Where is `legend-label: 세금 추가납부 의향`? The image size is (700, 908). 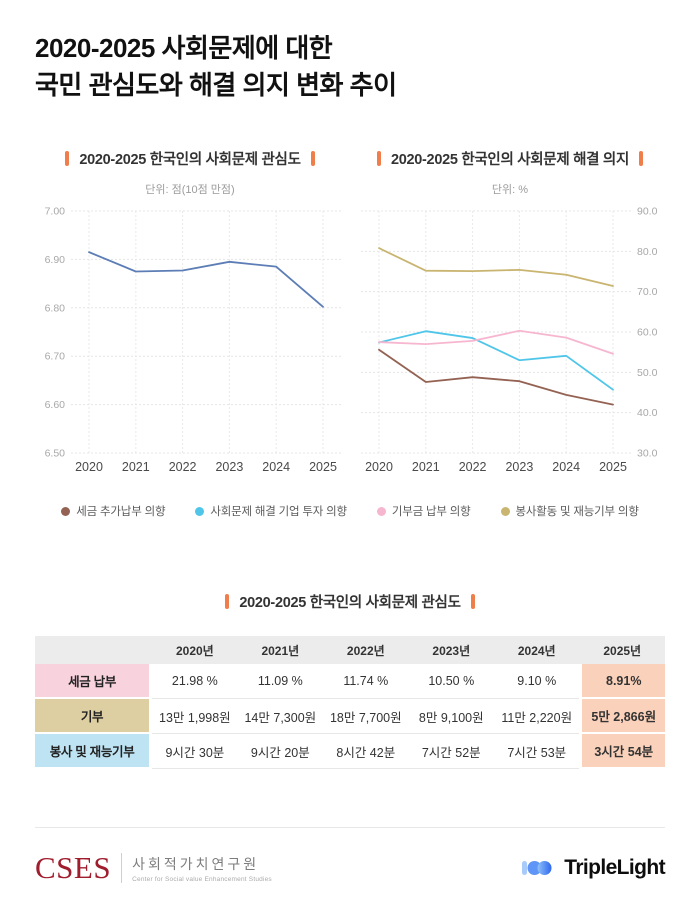 legend-label: 세금 추가납부 의향 is located at coordinates (121, 512).